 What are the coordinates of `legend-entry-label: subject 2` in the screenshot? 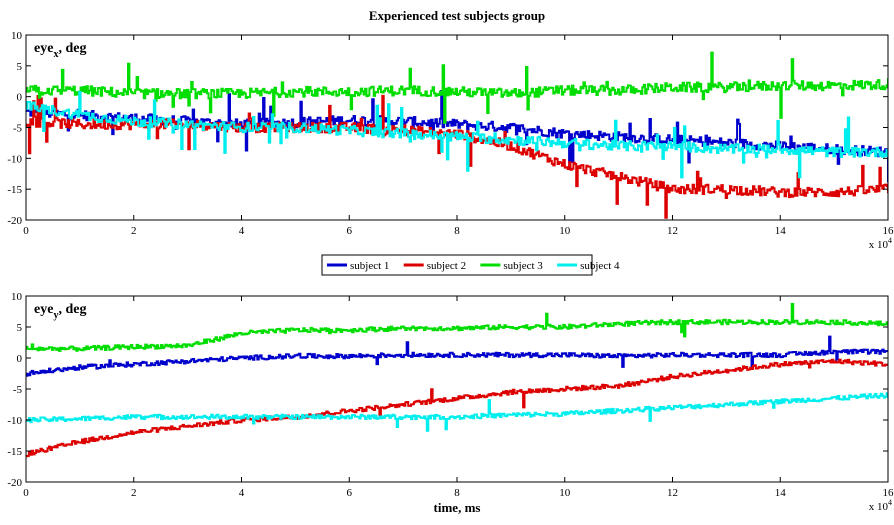 It's located at (446, 266).